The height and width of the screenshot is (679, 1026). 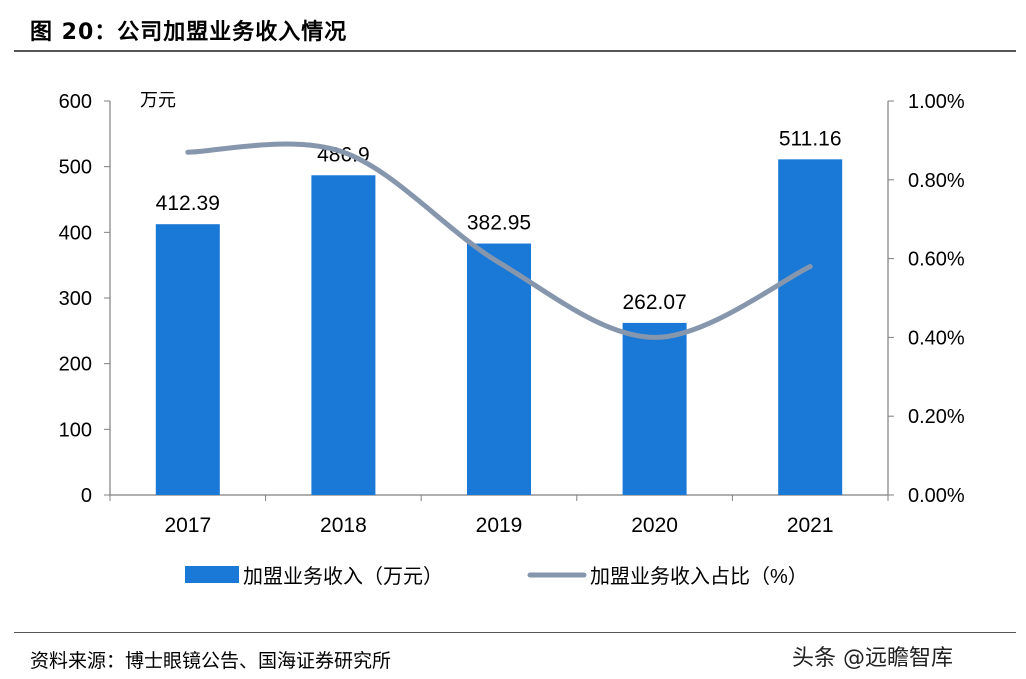 I want to click on source-rule, so click(x=515, y=632).